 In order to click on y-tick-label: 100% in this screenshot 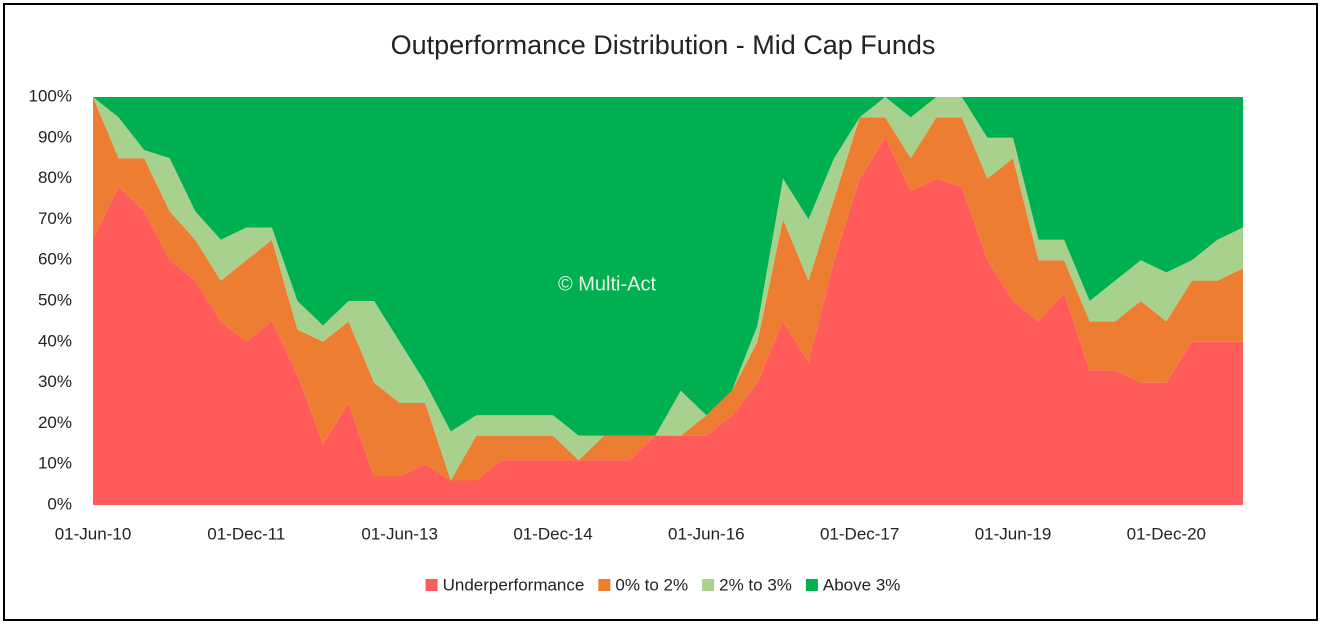, I will do `click(50, 95)`.